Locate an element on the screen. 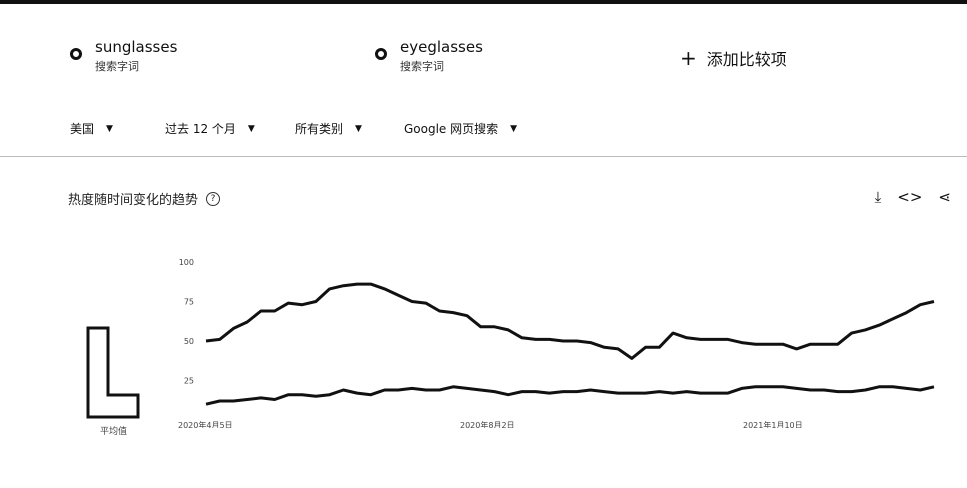 Image resolution: width=967 pixels, height=488 pixels. plus-icon: + is located at coordinates (688, 58).